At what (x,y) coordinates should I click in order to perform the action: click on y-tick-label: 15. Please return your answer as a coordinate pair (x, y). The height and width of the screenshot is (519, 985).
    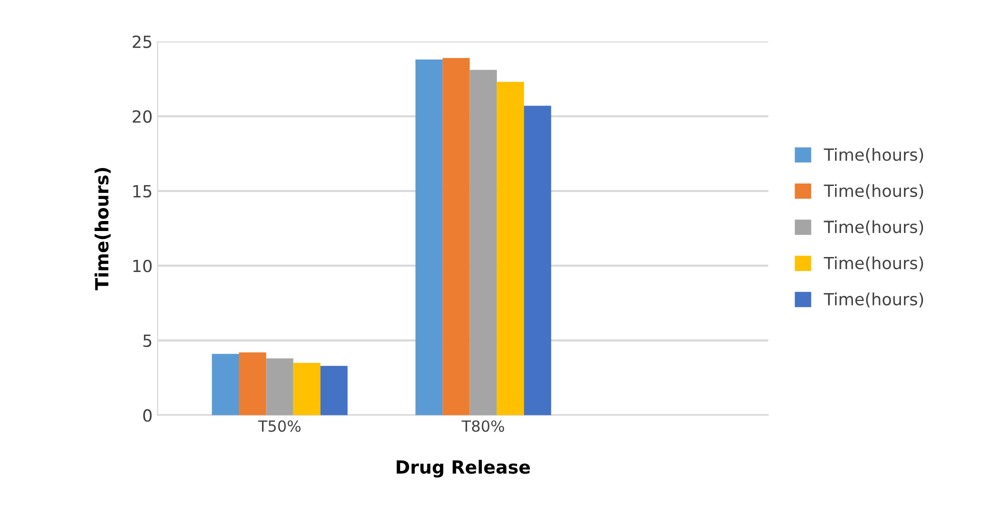
    Looking at the image, I should click on (142, 191).